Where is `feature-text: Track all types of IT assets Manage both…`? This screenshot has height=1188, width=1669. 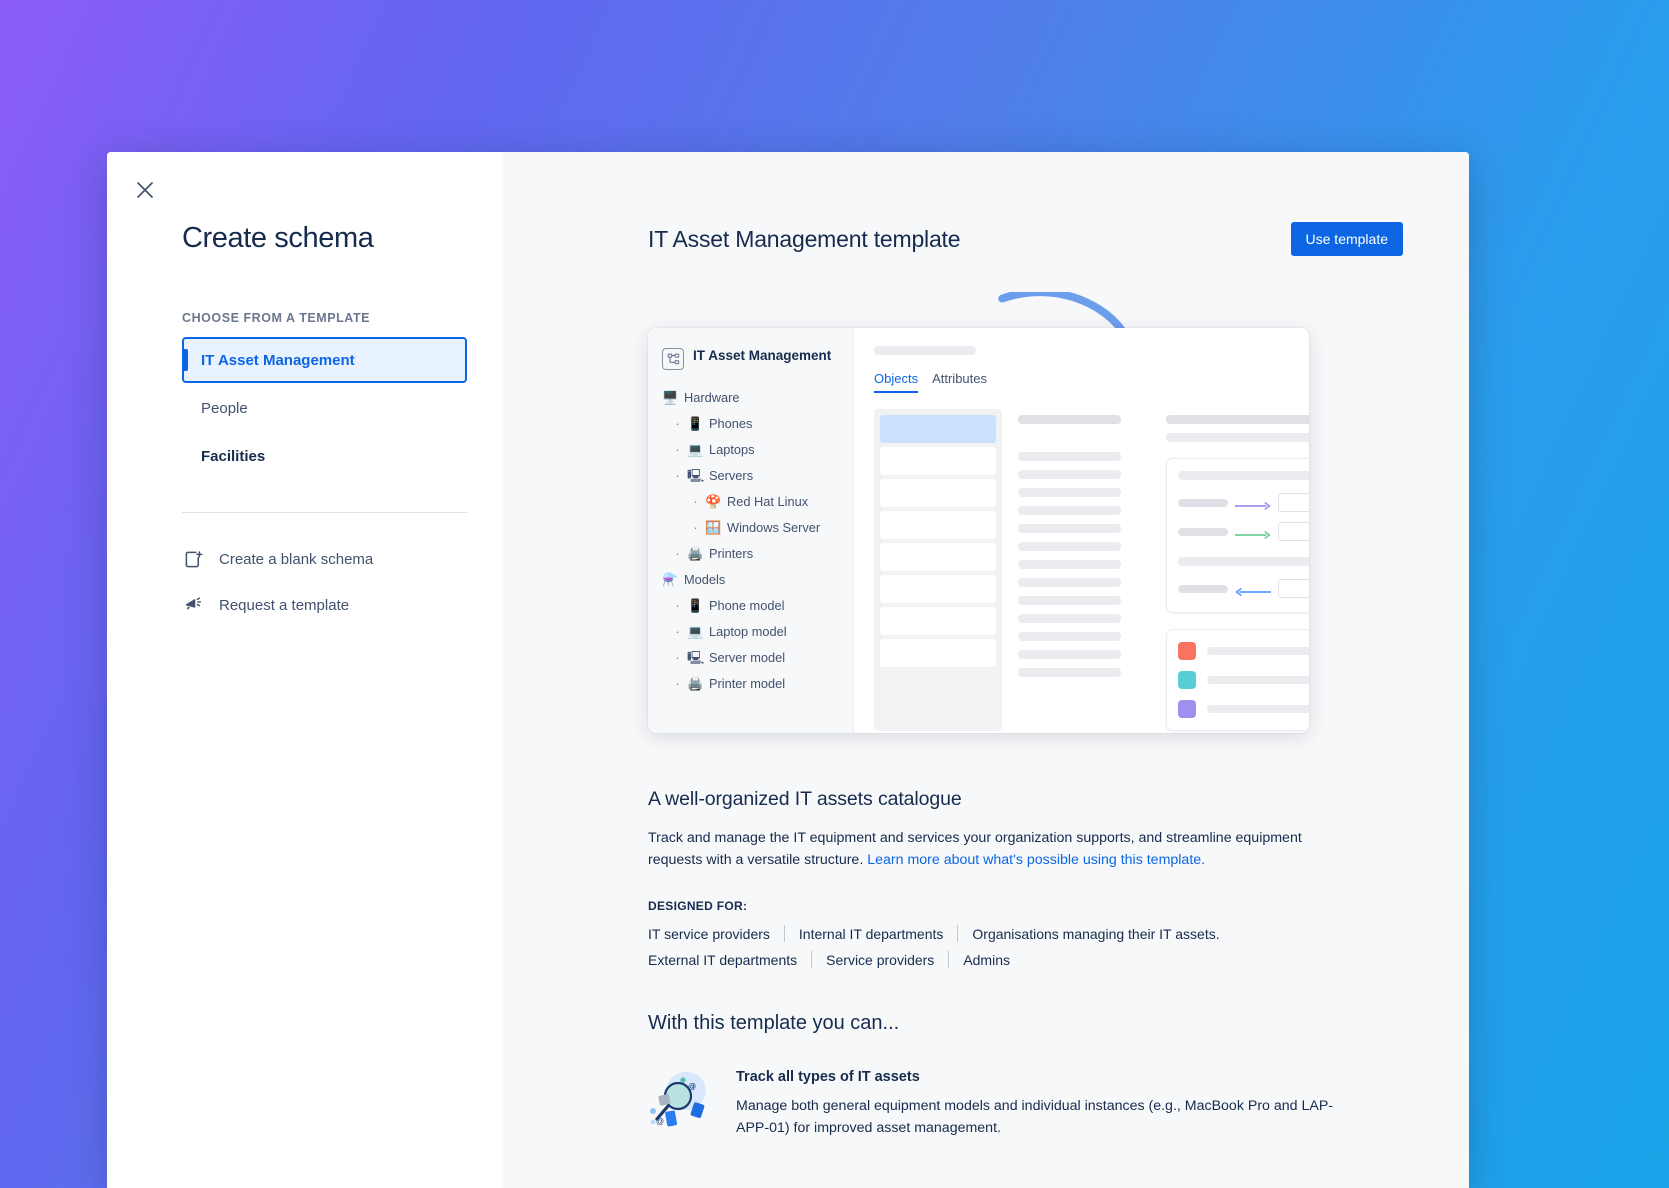
feature-text: Track all types of IT assets Manage both… is located at coordinates (1046, 1104).